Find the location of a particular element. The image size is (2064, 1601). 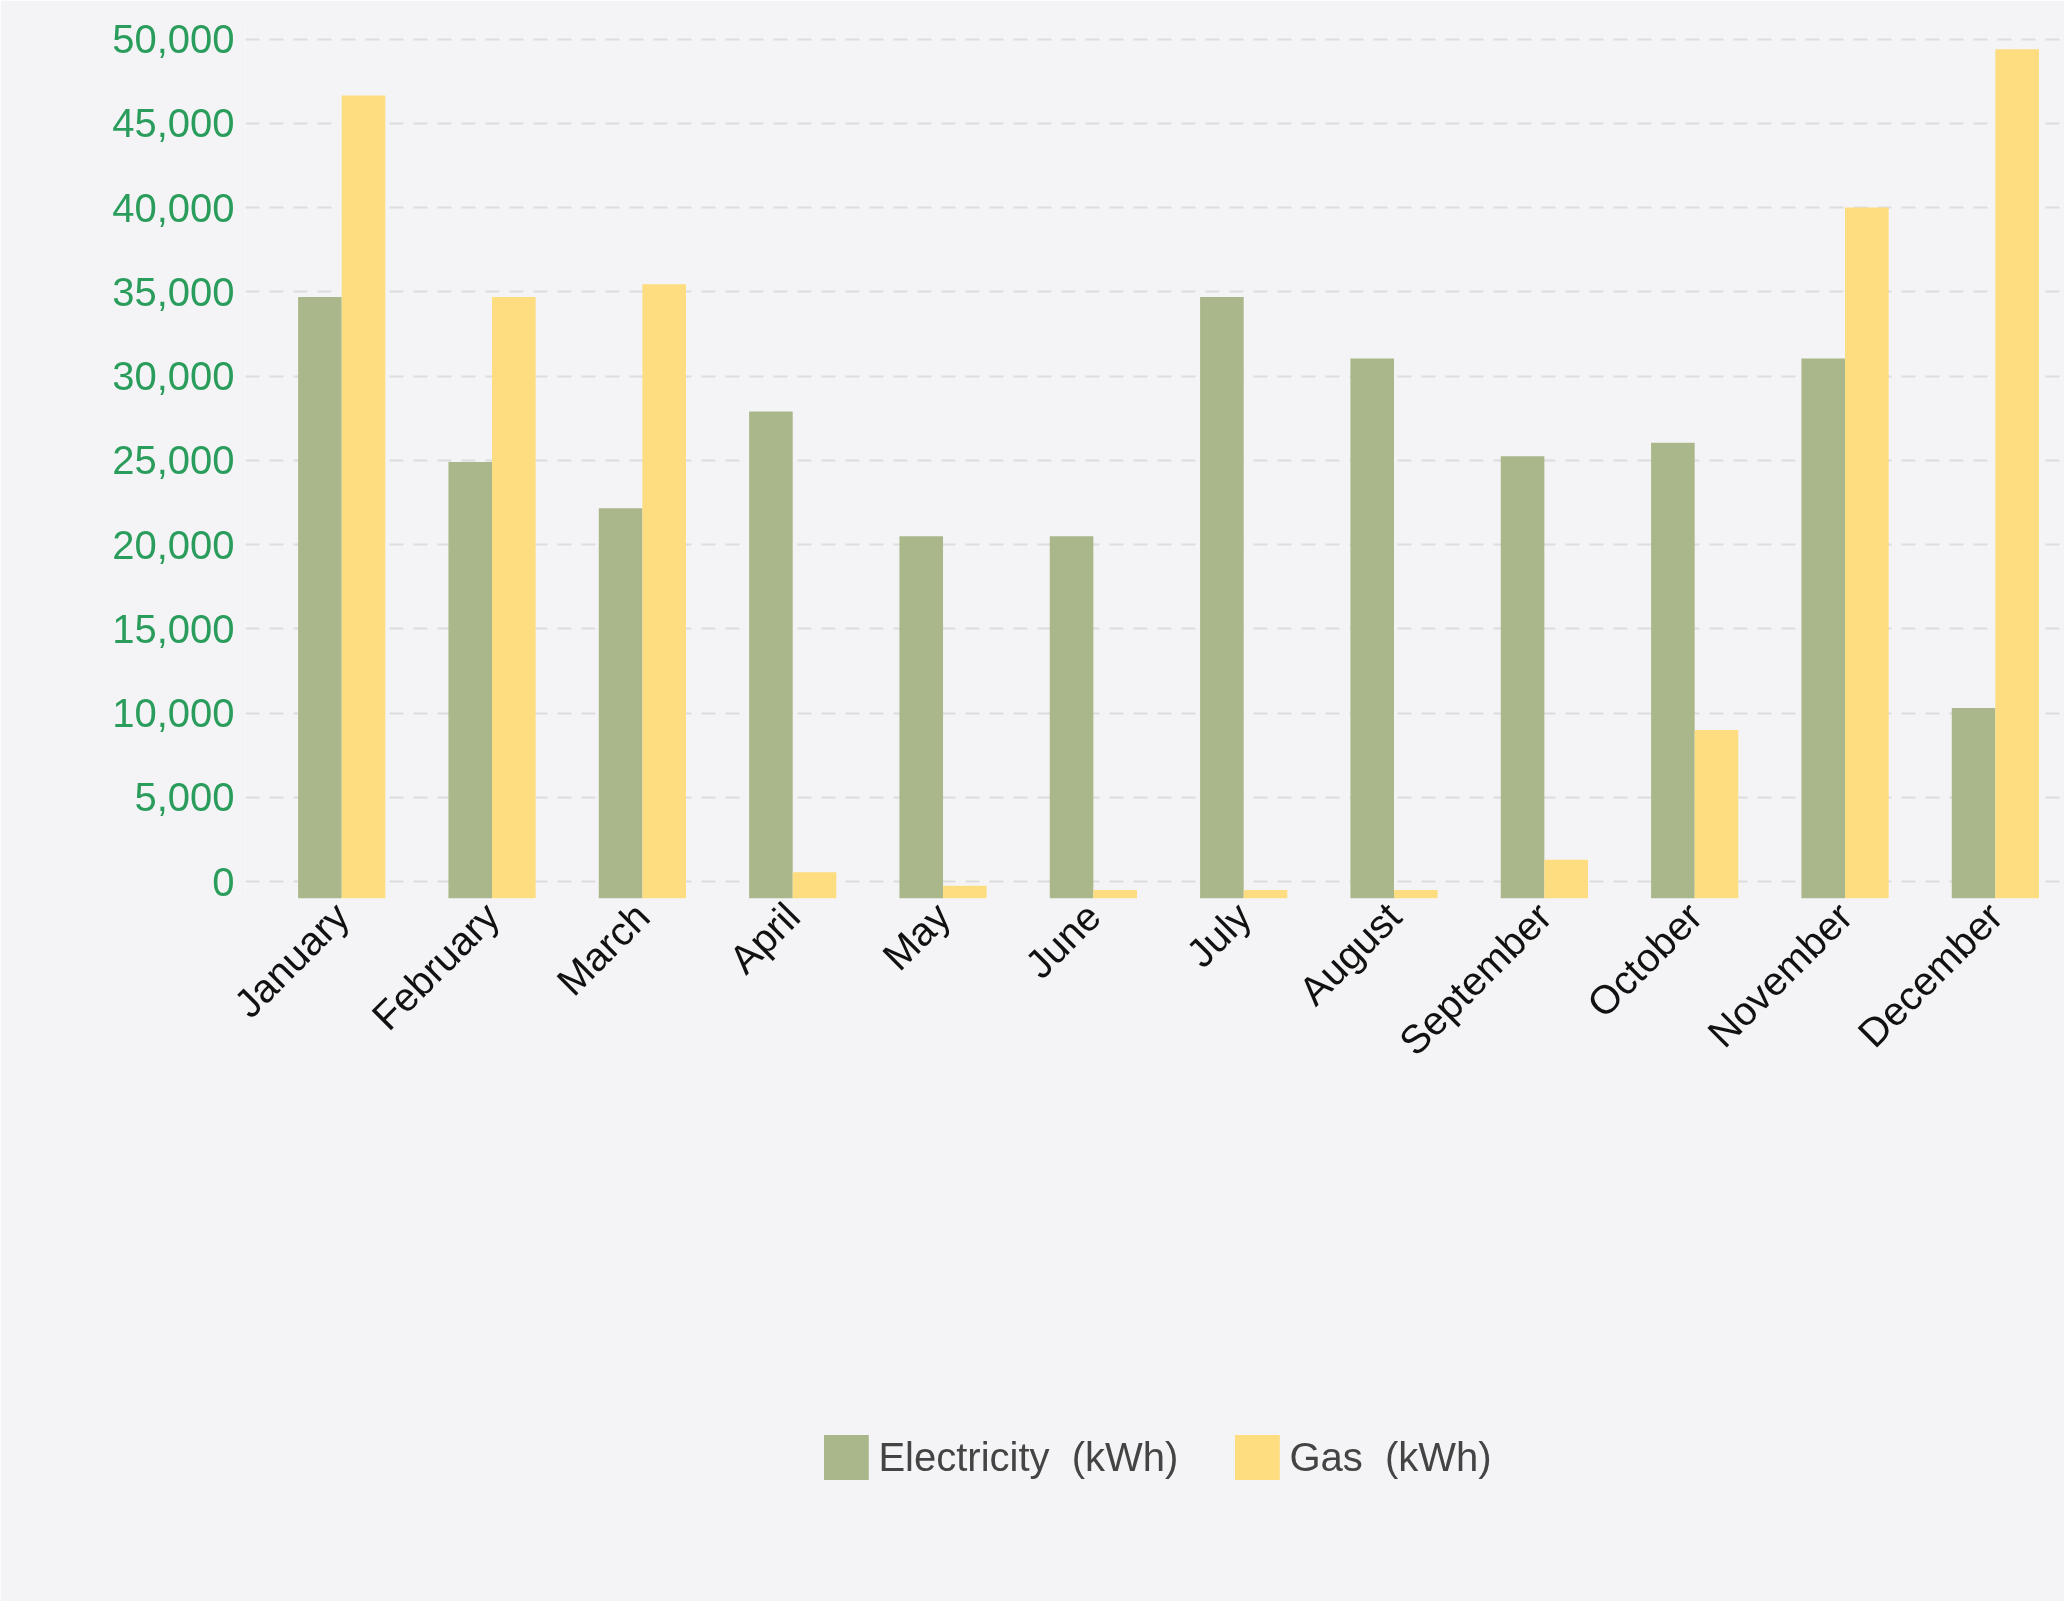

y-tick-label: 25,000 is located at coordinates (173, 460).